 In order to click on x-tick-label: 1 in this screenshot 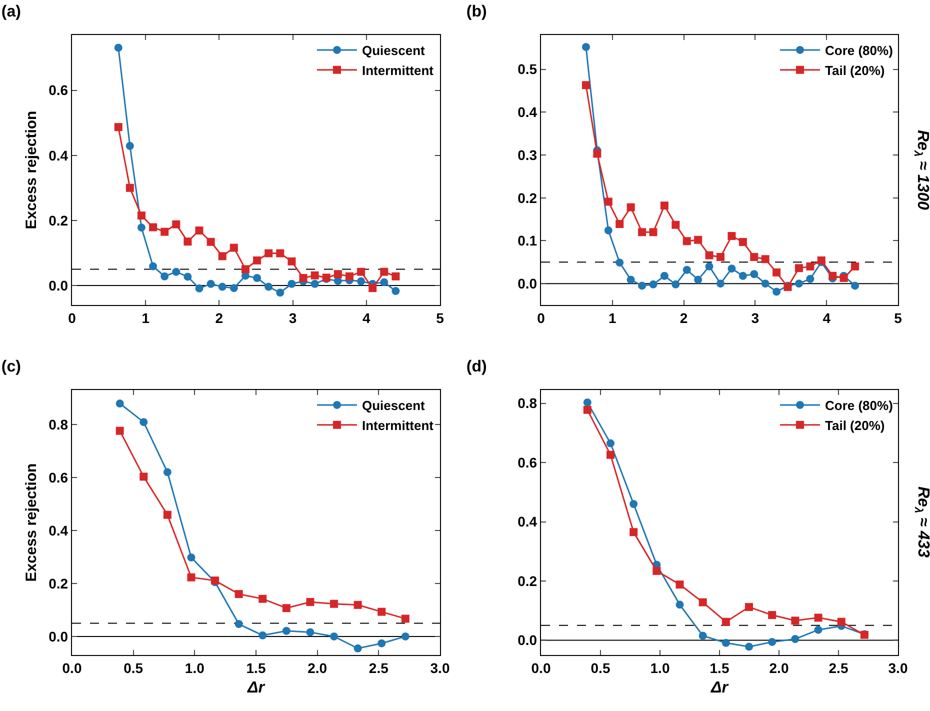, I will do `click(146, 318)`.